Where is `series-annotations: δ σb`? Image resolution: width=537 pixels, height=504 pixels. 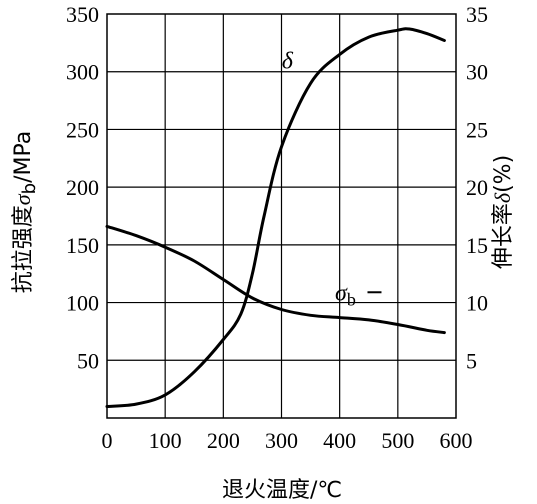 series-annotations: δ σb is located at coordinates (332, 178).